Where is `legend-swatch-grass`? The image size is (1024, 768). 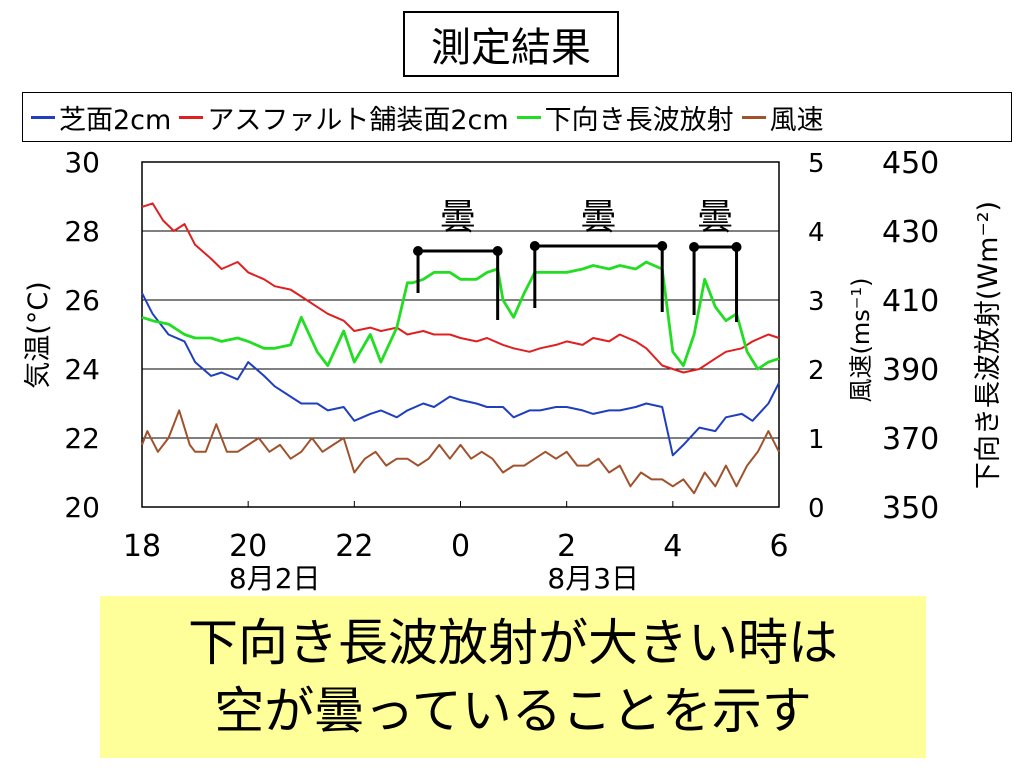 legend-swatch-grass is located at coordinates (43, 117).